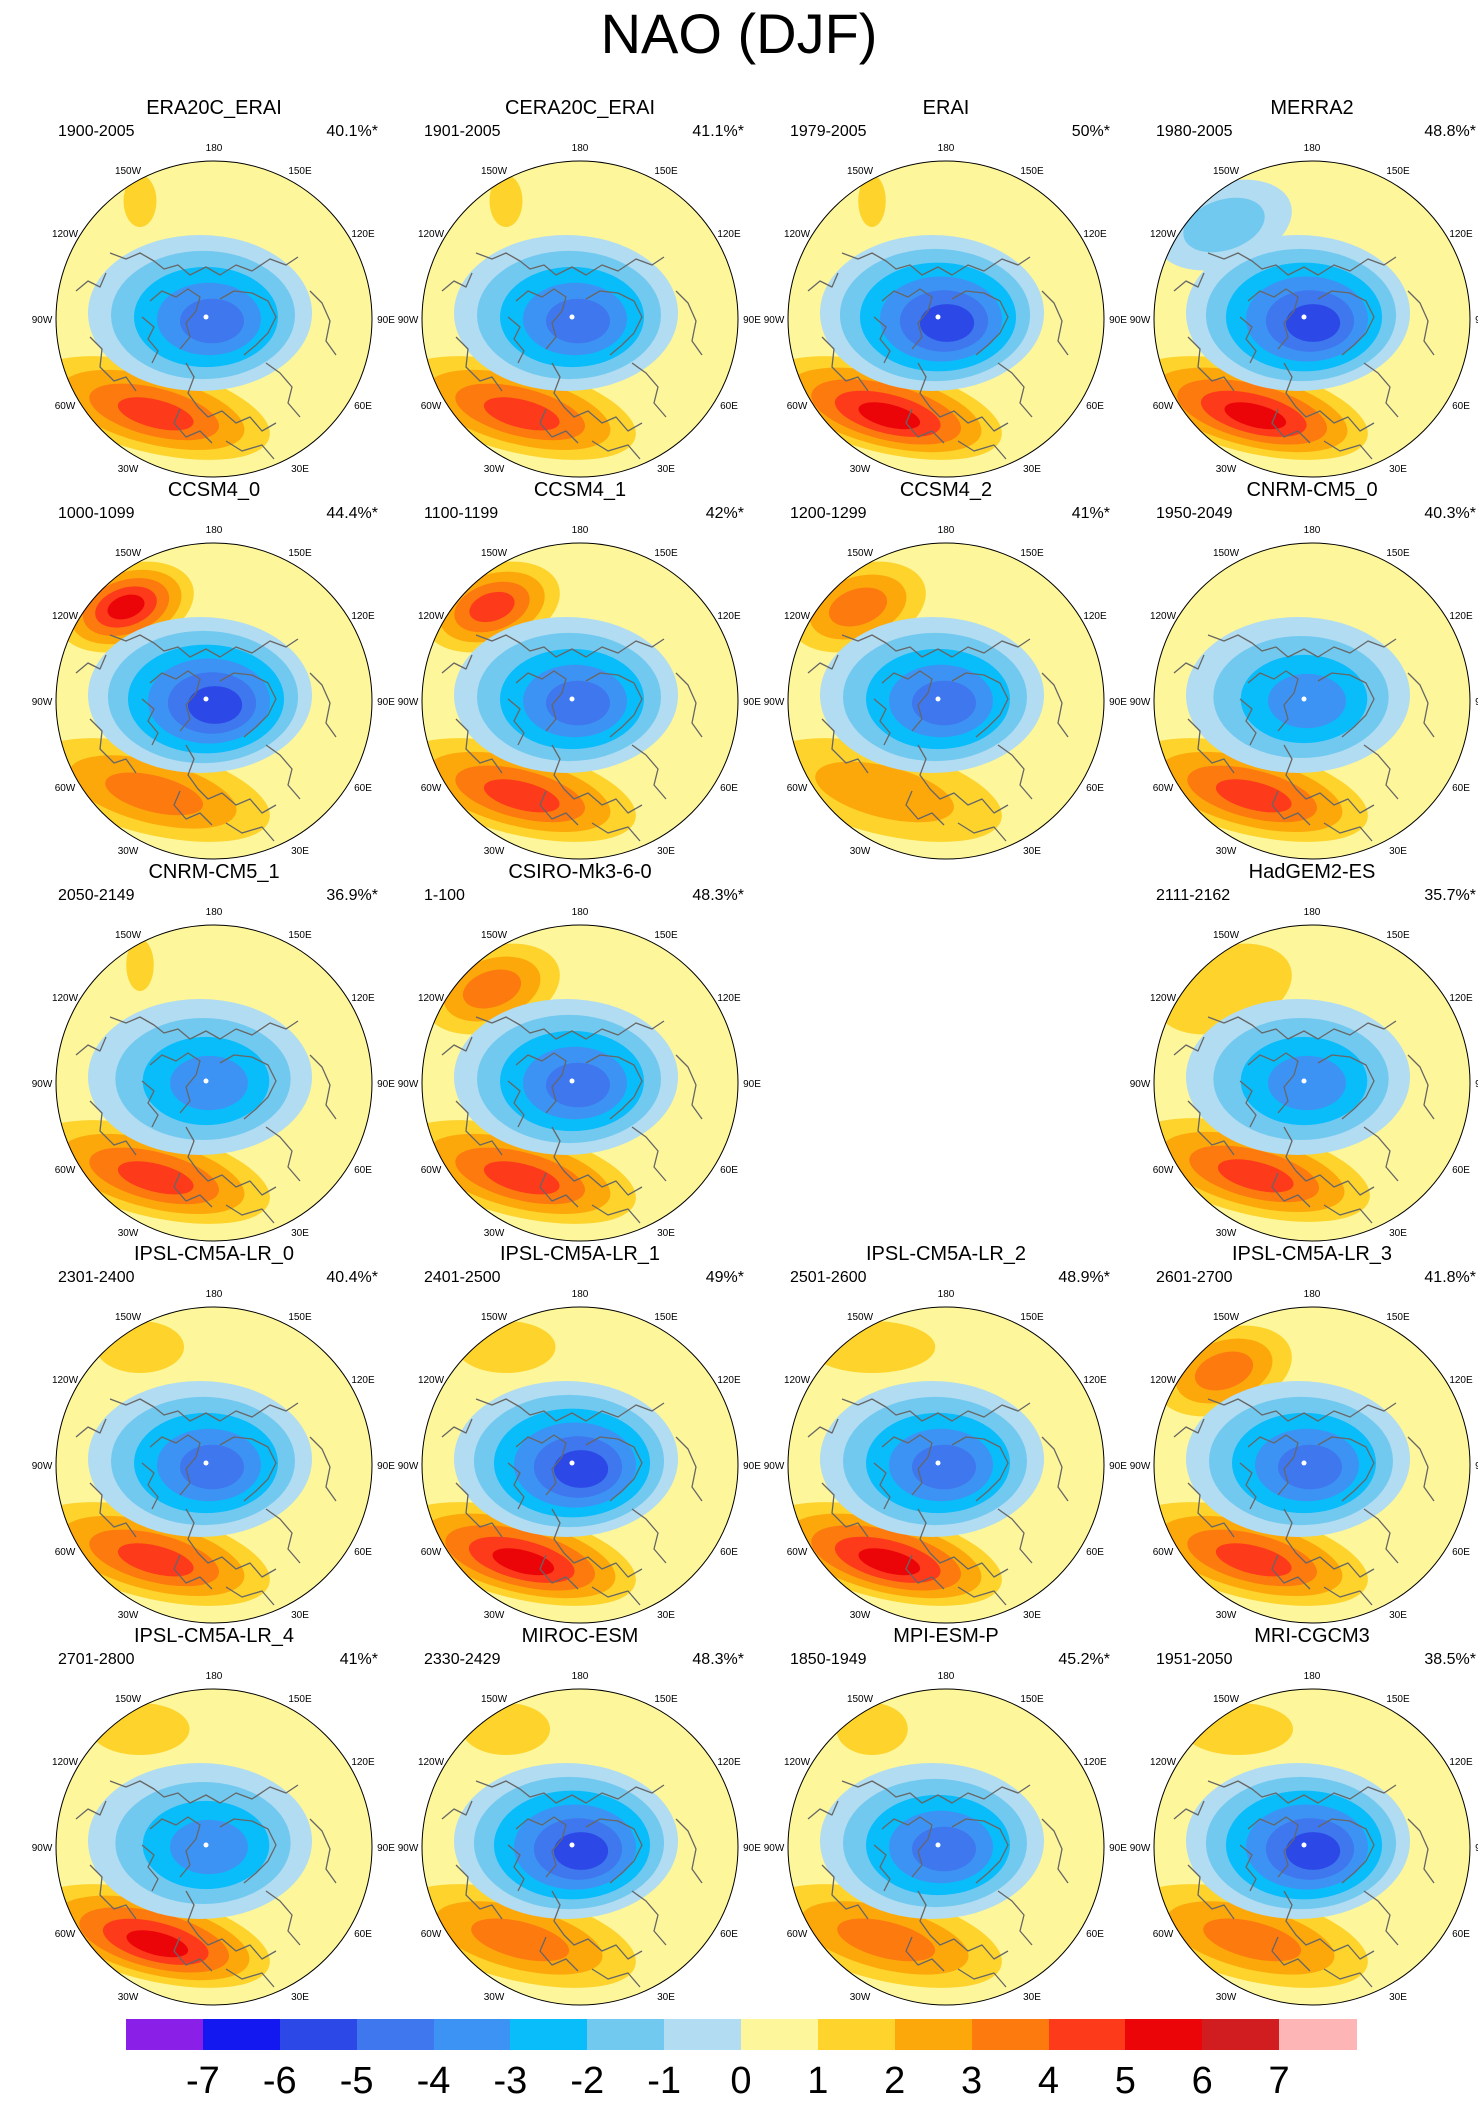 Image resolution: width=1478 pixels, height=2107 pixels. I want to click on map-boundary, so click(1312, 701).